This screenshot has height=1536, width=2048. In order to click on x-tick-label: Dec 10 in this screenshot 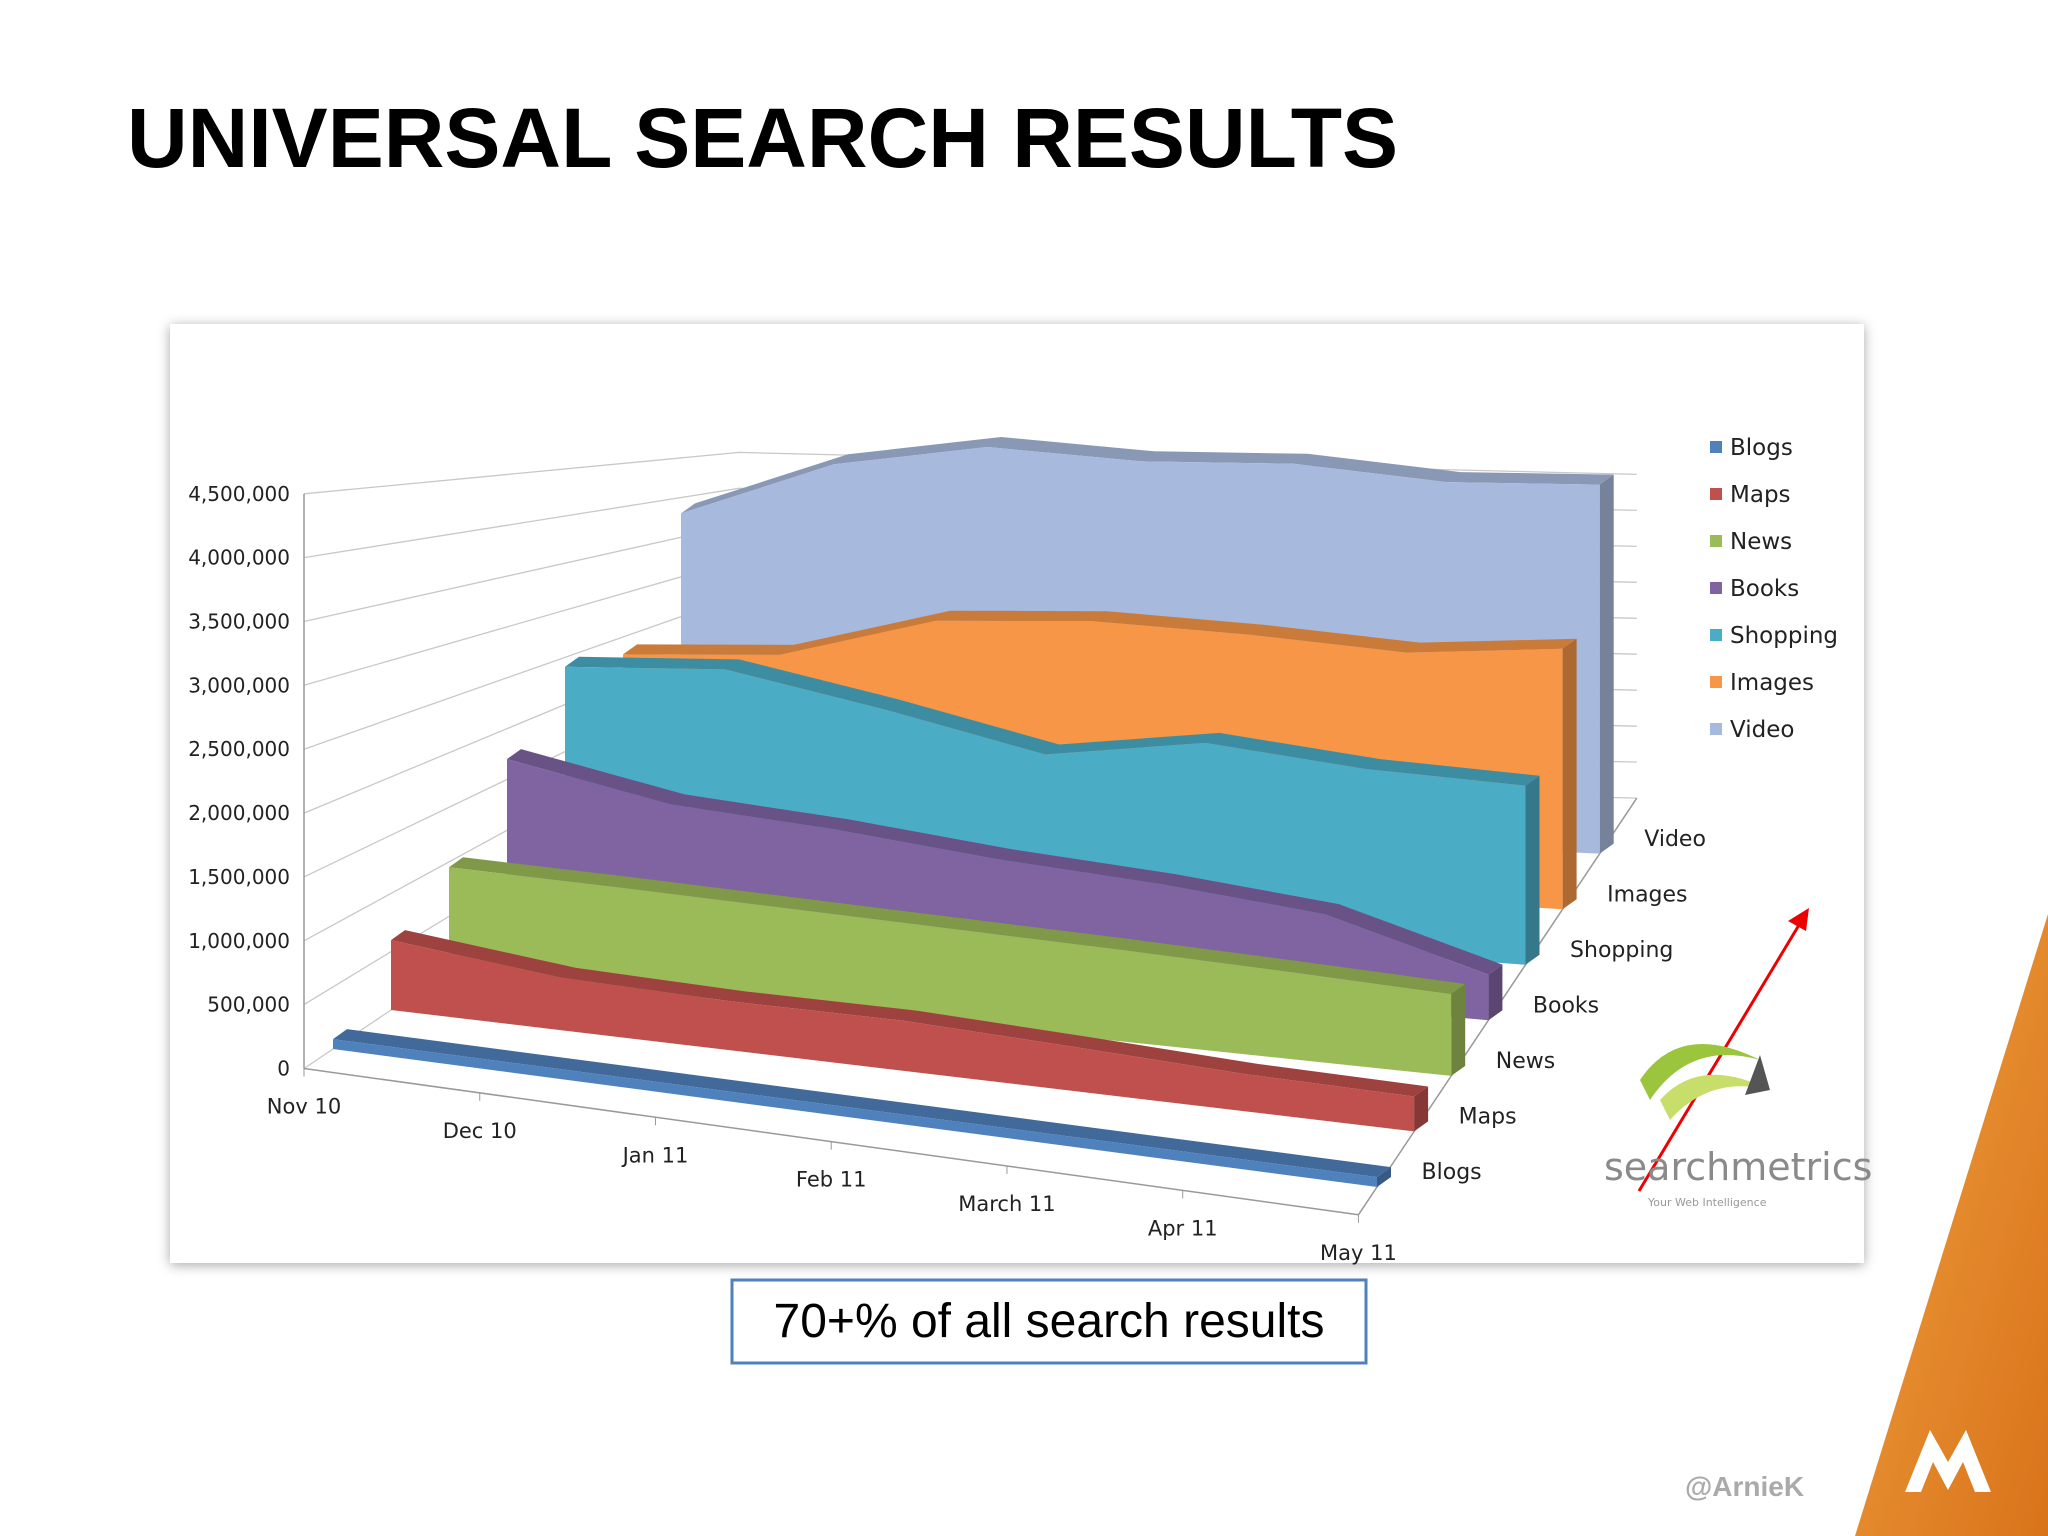, I will do `click(480, 1131)`.